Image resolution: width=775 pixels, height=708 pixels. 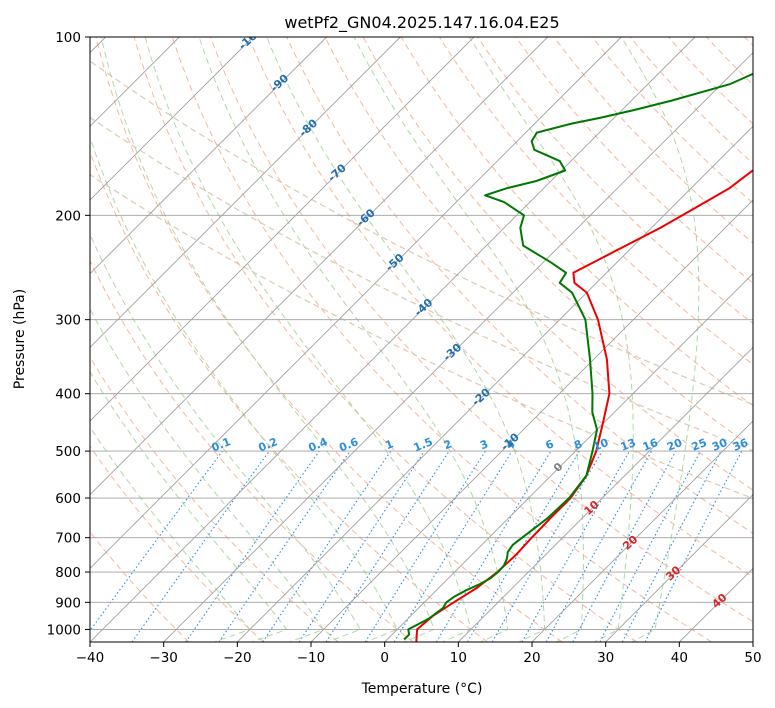 I want to click on y-tick-label: 100, so click(x=68, y=38).